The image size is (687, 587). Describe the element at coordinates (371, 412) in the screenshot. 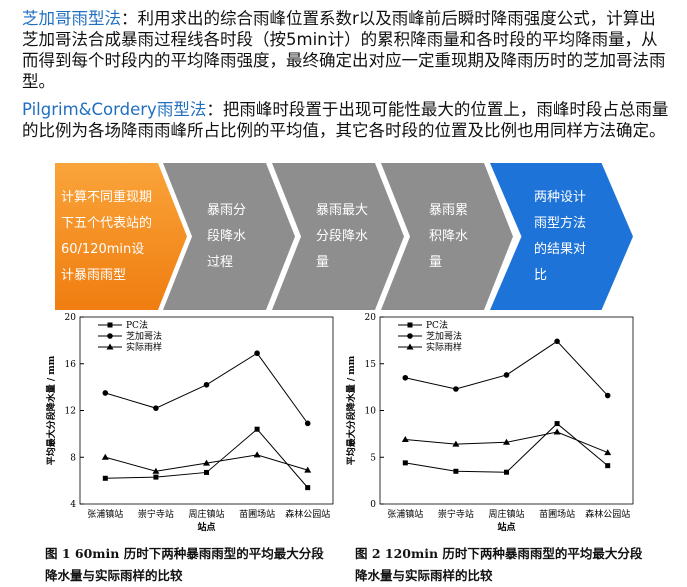

I see `y-tick-label: 10` at that location.